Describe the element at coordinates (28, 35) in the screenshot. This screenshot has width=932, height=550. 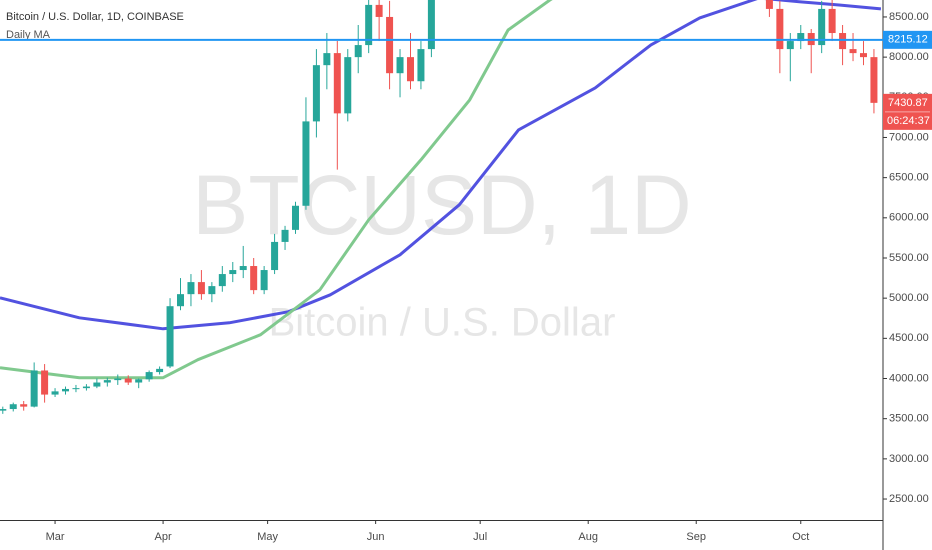
I see `indicator-label: Daily MA` at that location.